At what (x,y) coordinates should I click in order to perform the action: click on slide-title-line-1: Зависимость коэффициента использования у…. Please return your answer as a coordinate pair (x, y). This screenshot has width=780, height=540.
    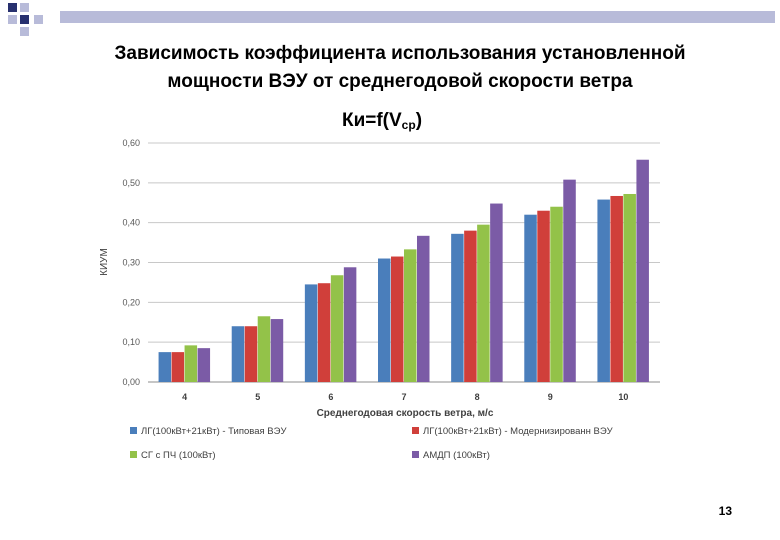
    Looking at the image, I should click on (400, 53).